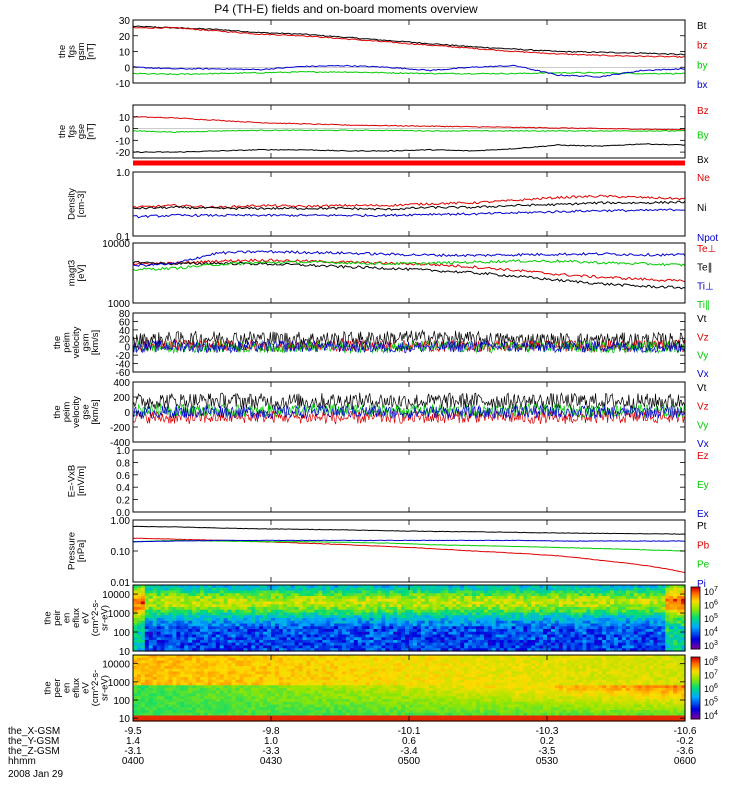  I want to click on legend-density-1: Ni, so click(701, 208).